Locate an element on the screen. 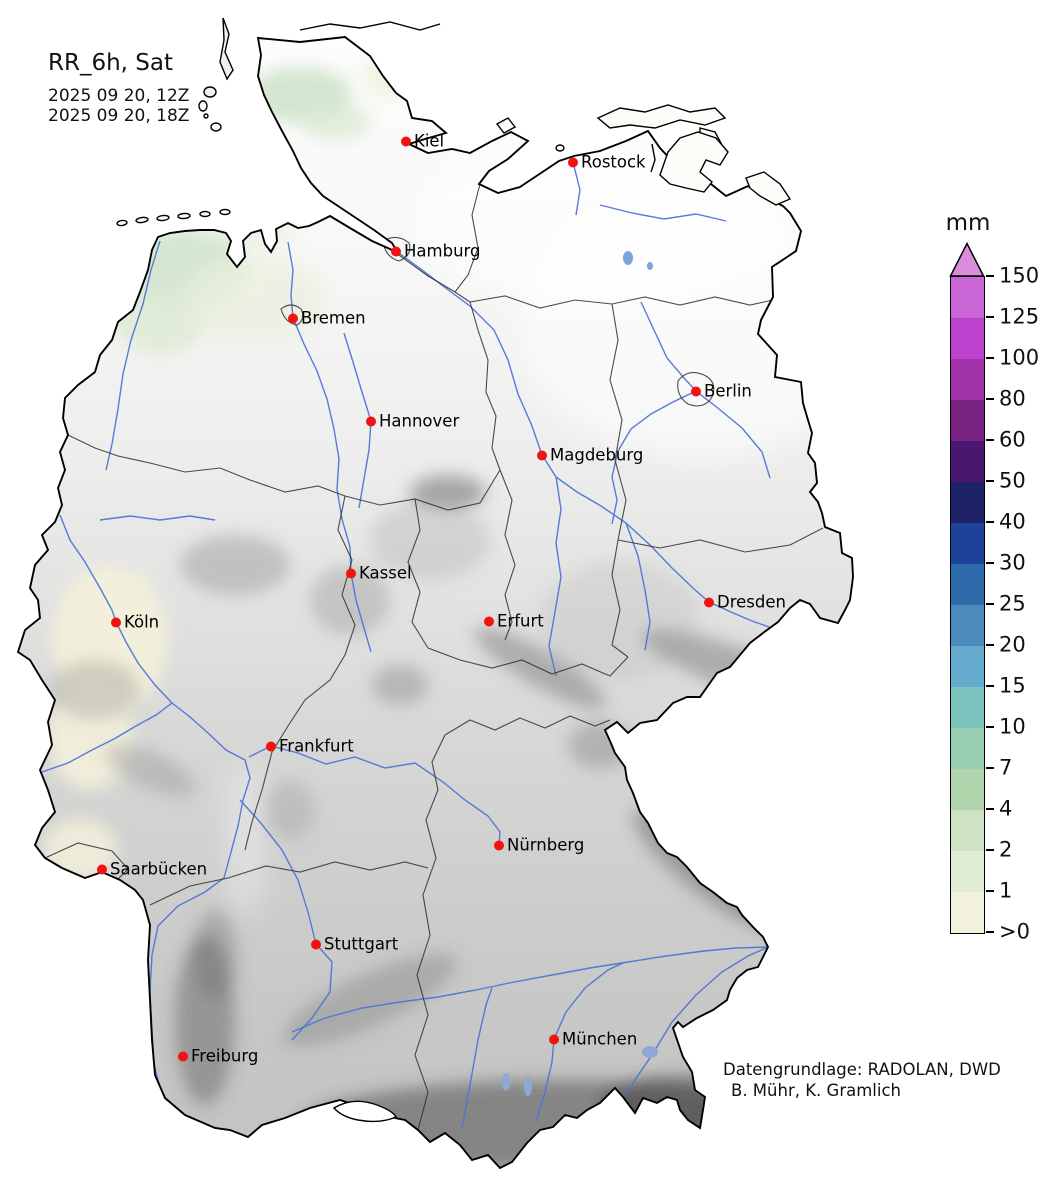 This screenshot has width=1053, height=1185. city-label: Bremen is located at coordinates (333, 318).